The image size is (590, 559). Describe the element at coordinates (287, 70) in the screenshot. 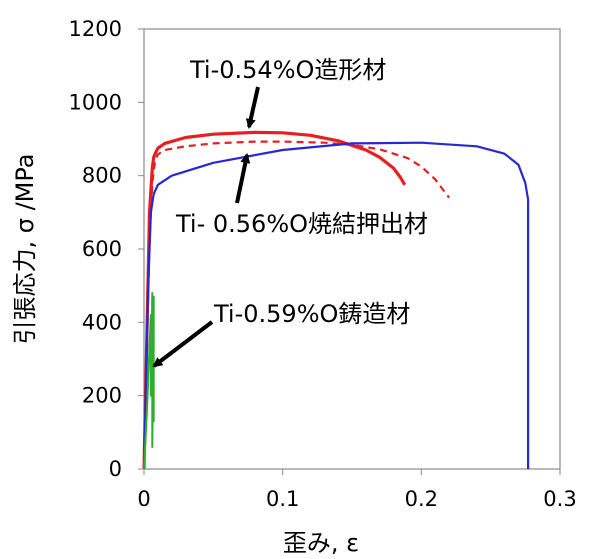

I see `annotation-label-ti-054: Ti-0.54%O造形材` at that location.